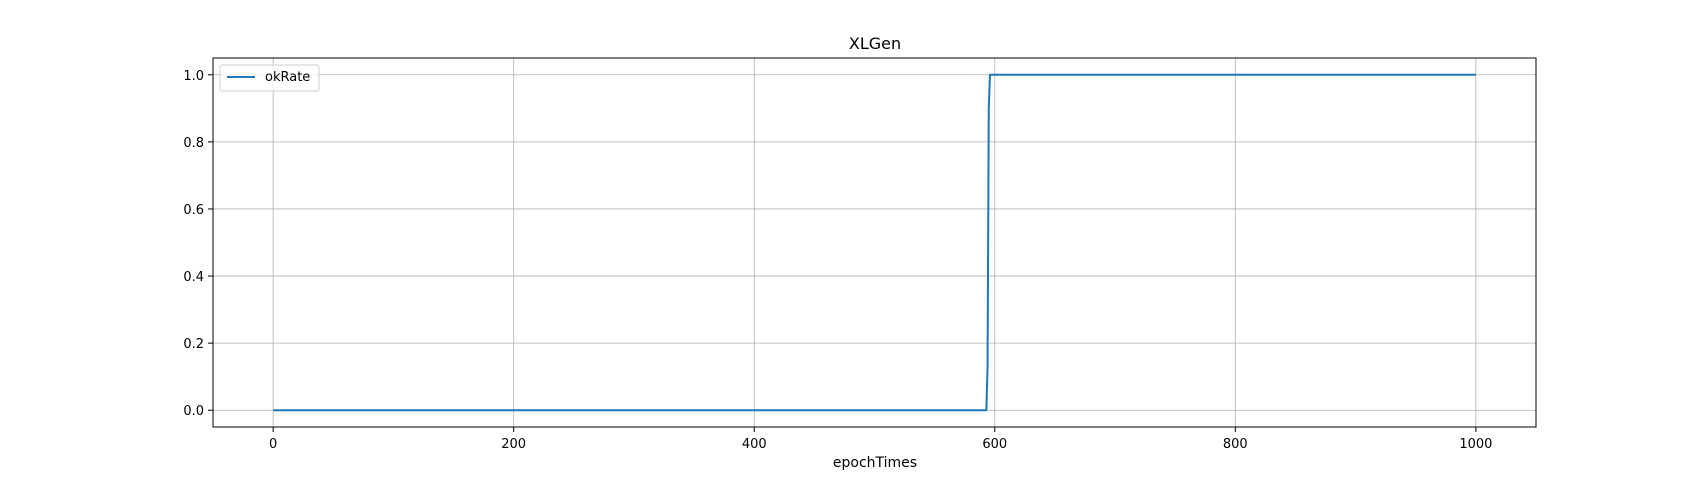  I want to click on y-tick-label: 1.0, so click(193, 76).